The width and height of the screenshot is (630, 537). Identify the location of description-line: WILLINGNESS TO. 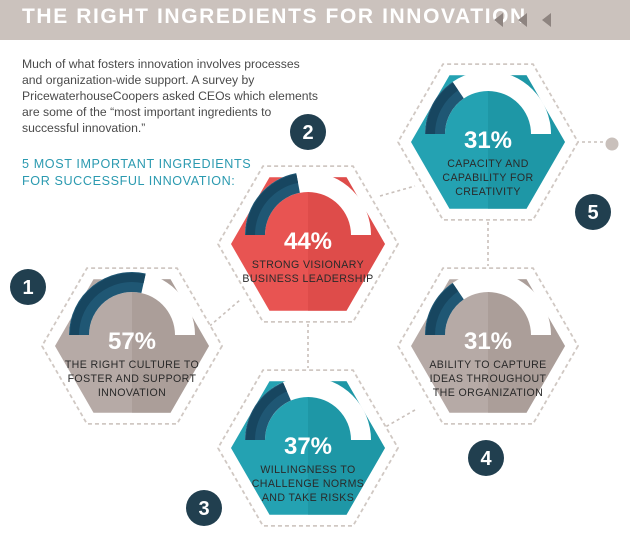
(307, 470).